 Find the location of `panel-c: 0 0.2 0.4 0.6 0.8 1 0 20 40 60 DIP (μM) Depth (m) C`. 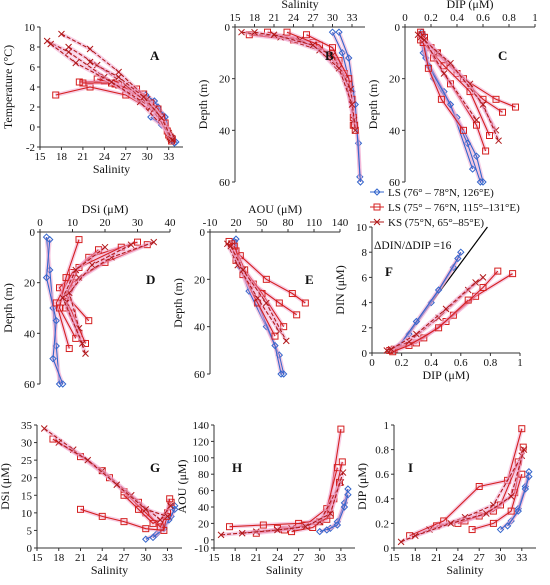

panel-c: 0 0.2 0.4 0.6 0.8 1 0 20 40 60 DIP (μM) Depth (m) C is located at coordinates (452, 94).